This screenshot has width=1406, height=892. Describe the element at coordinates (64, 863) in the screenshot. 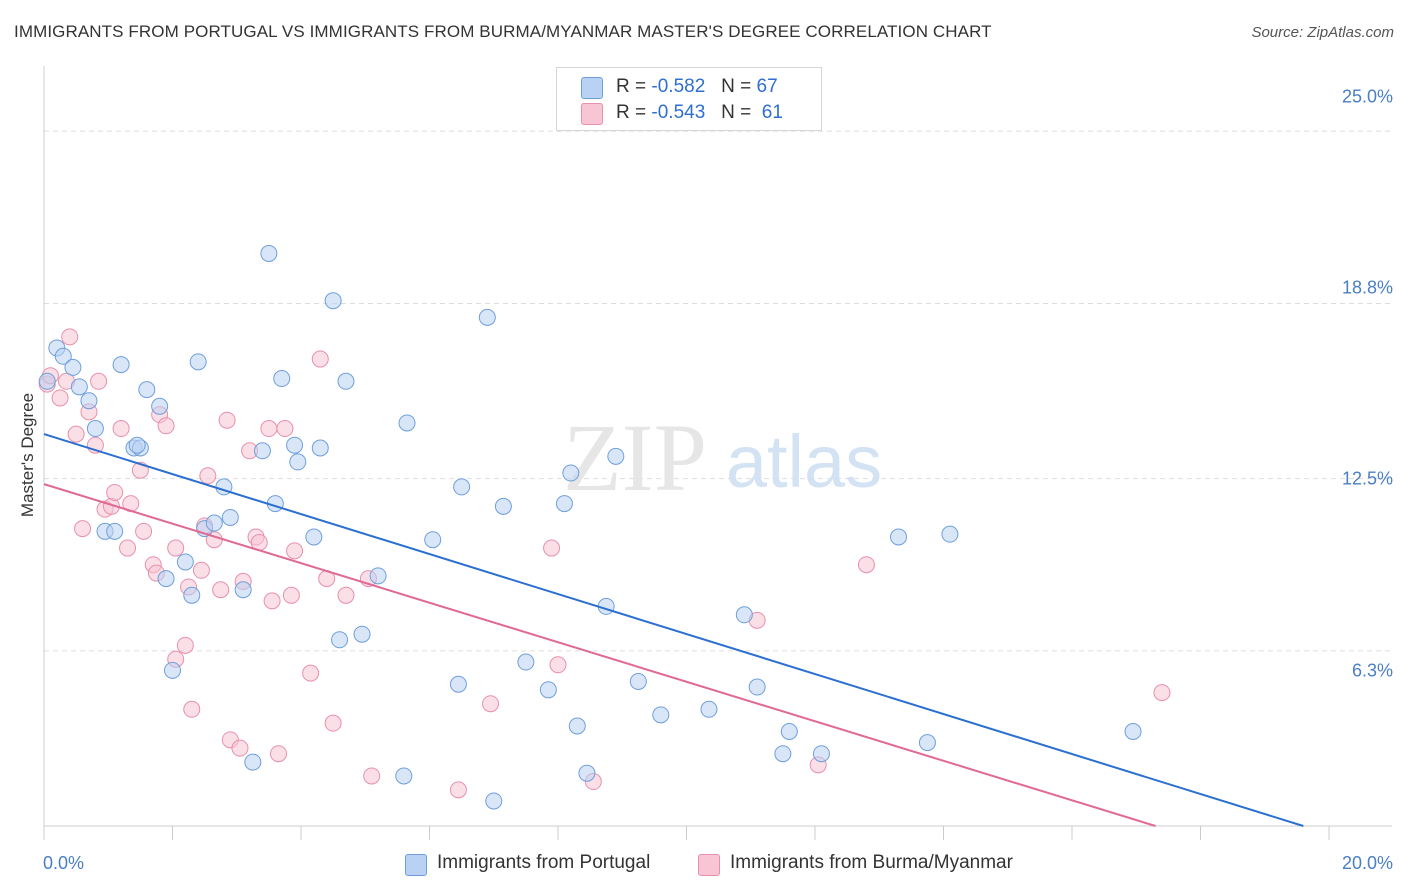

I see `x-tick-label-min: 0.0%` at that location.